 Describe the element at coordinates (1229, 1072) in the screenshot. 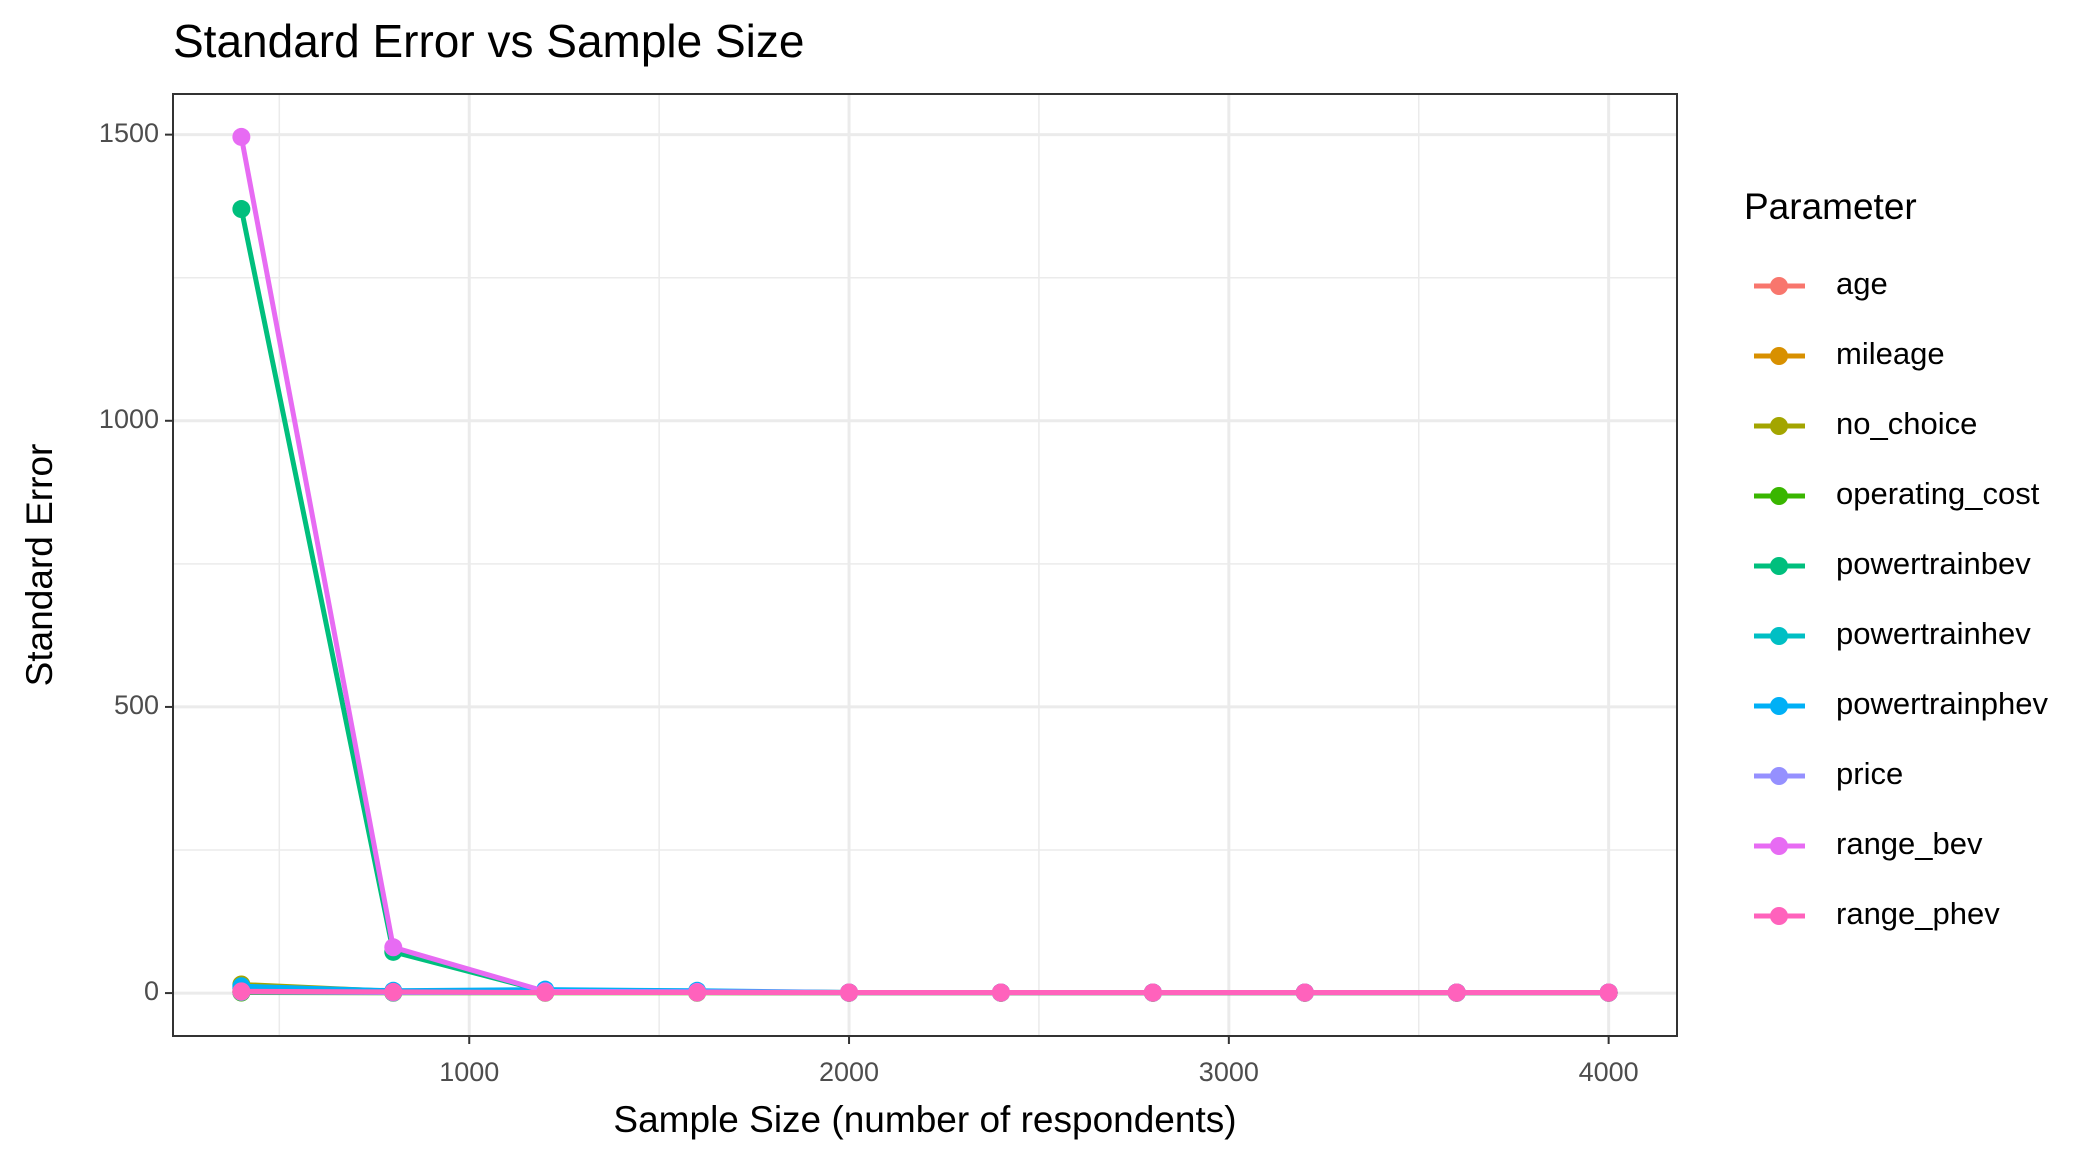

I see `x-tick-label: 3000` at that location.